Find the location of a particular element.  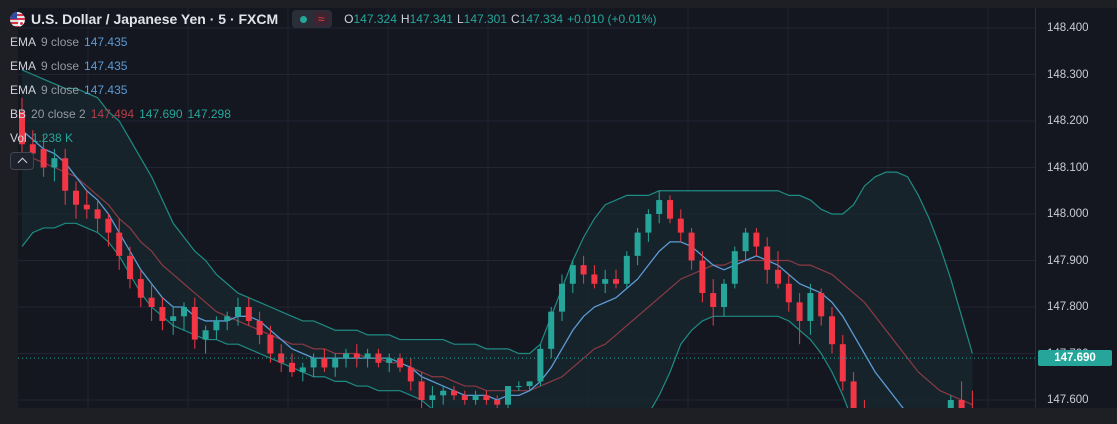

ohlc-key: O is located at coordinates (349, 19).